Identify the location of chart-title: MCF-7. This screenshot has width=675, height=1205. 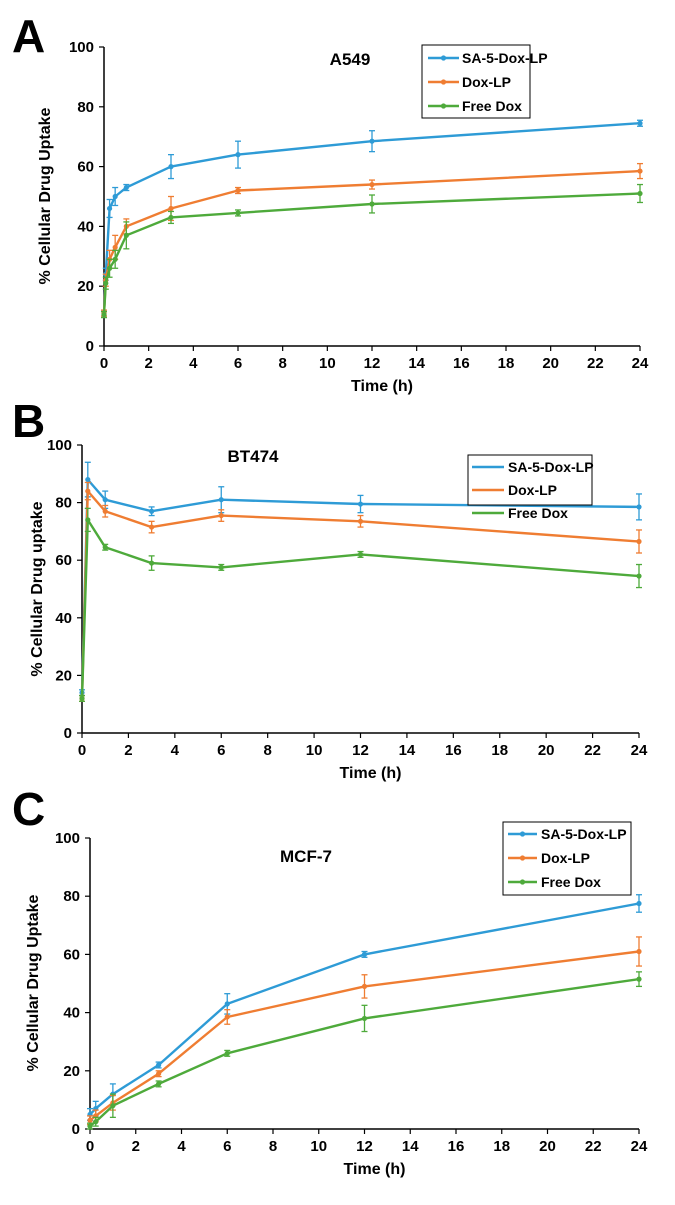
(306, 856).